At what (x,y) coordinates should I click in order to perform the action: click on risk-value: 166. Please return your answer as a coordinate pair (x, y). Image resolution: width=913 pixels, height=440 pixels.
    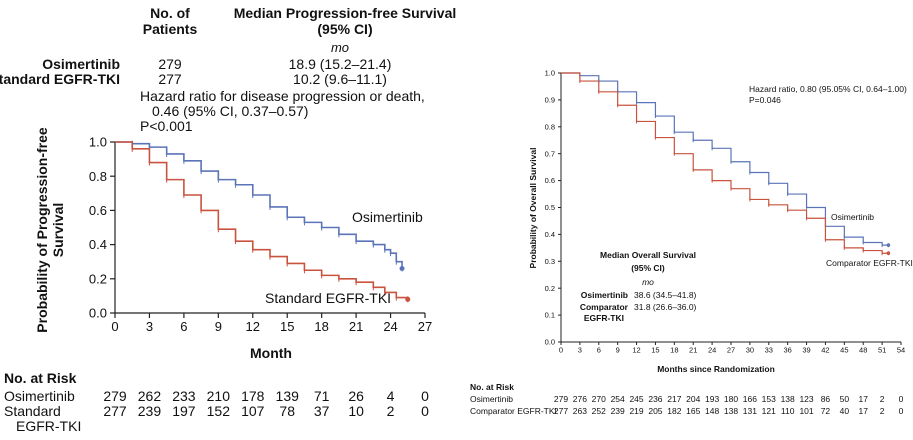
    Looking at the image, I should click on (750, 399).